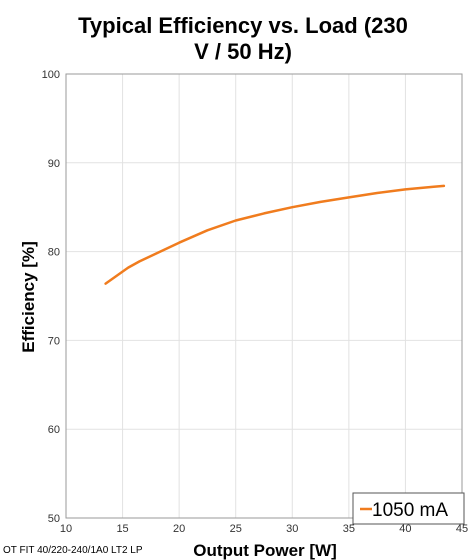  I want to click on legend: 1050 mA, so click(408, 508).